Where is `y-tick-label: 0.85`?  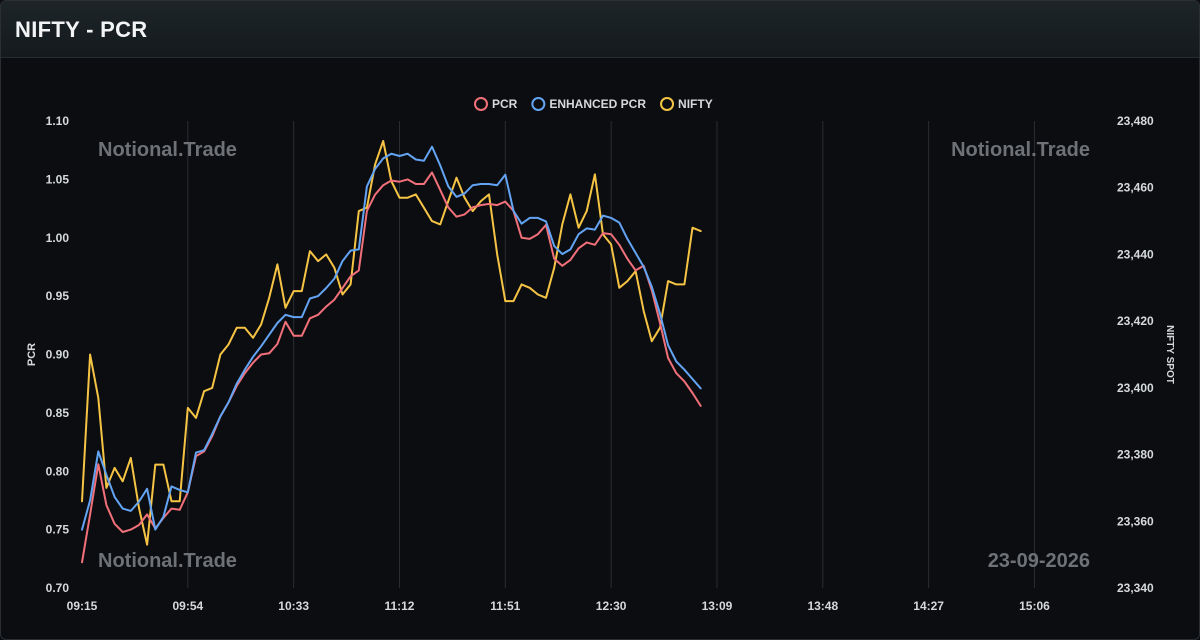
y-tick-label: 0.85 is located at coordinates (58, 413).